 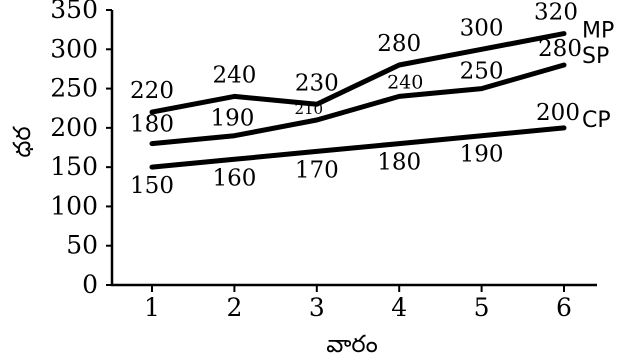 I want to click on series-name-sp: SP, so click(x=595, y=56).